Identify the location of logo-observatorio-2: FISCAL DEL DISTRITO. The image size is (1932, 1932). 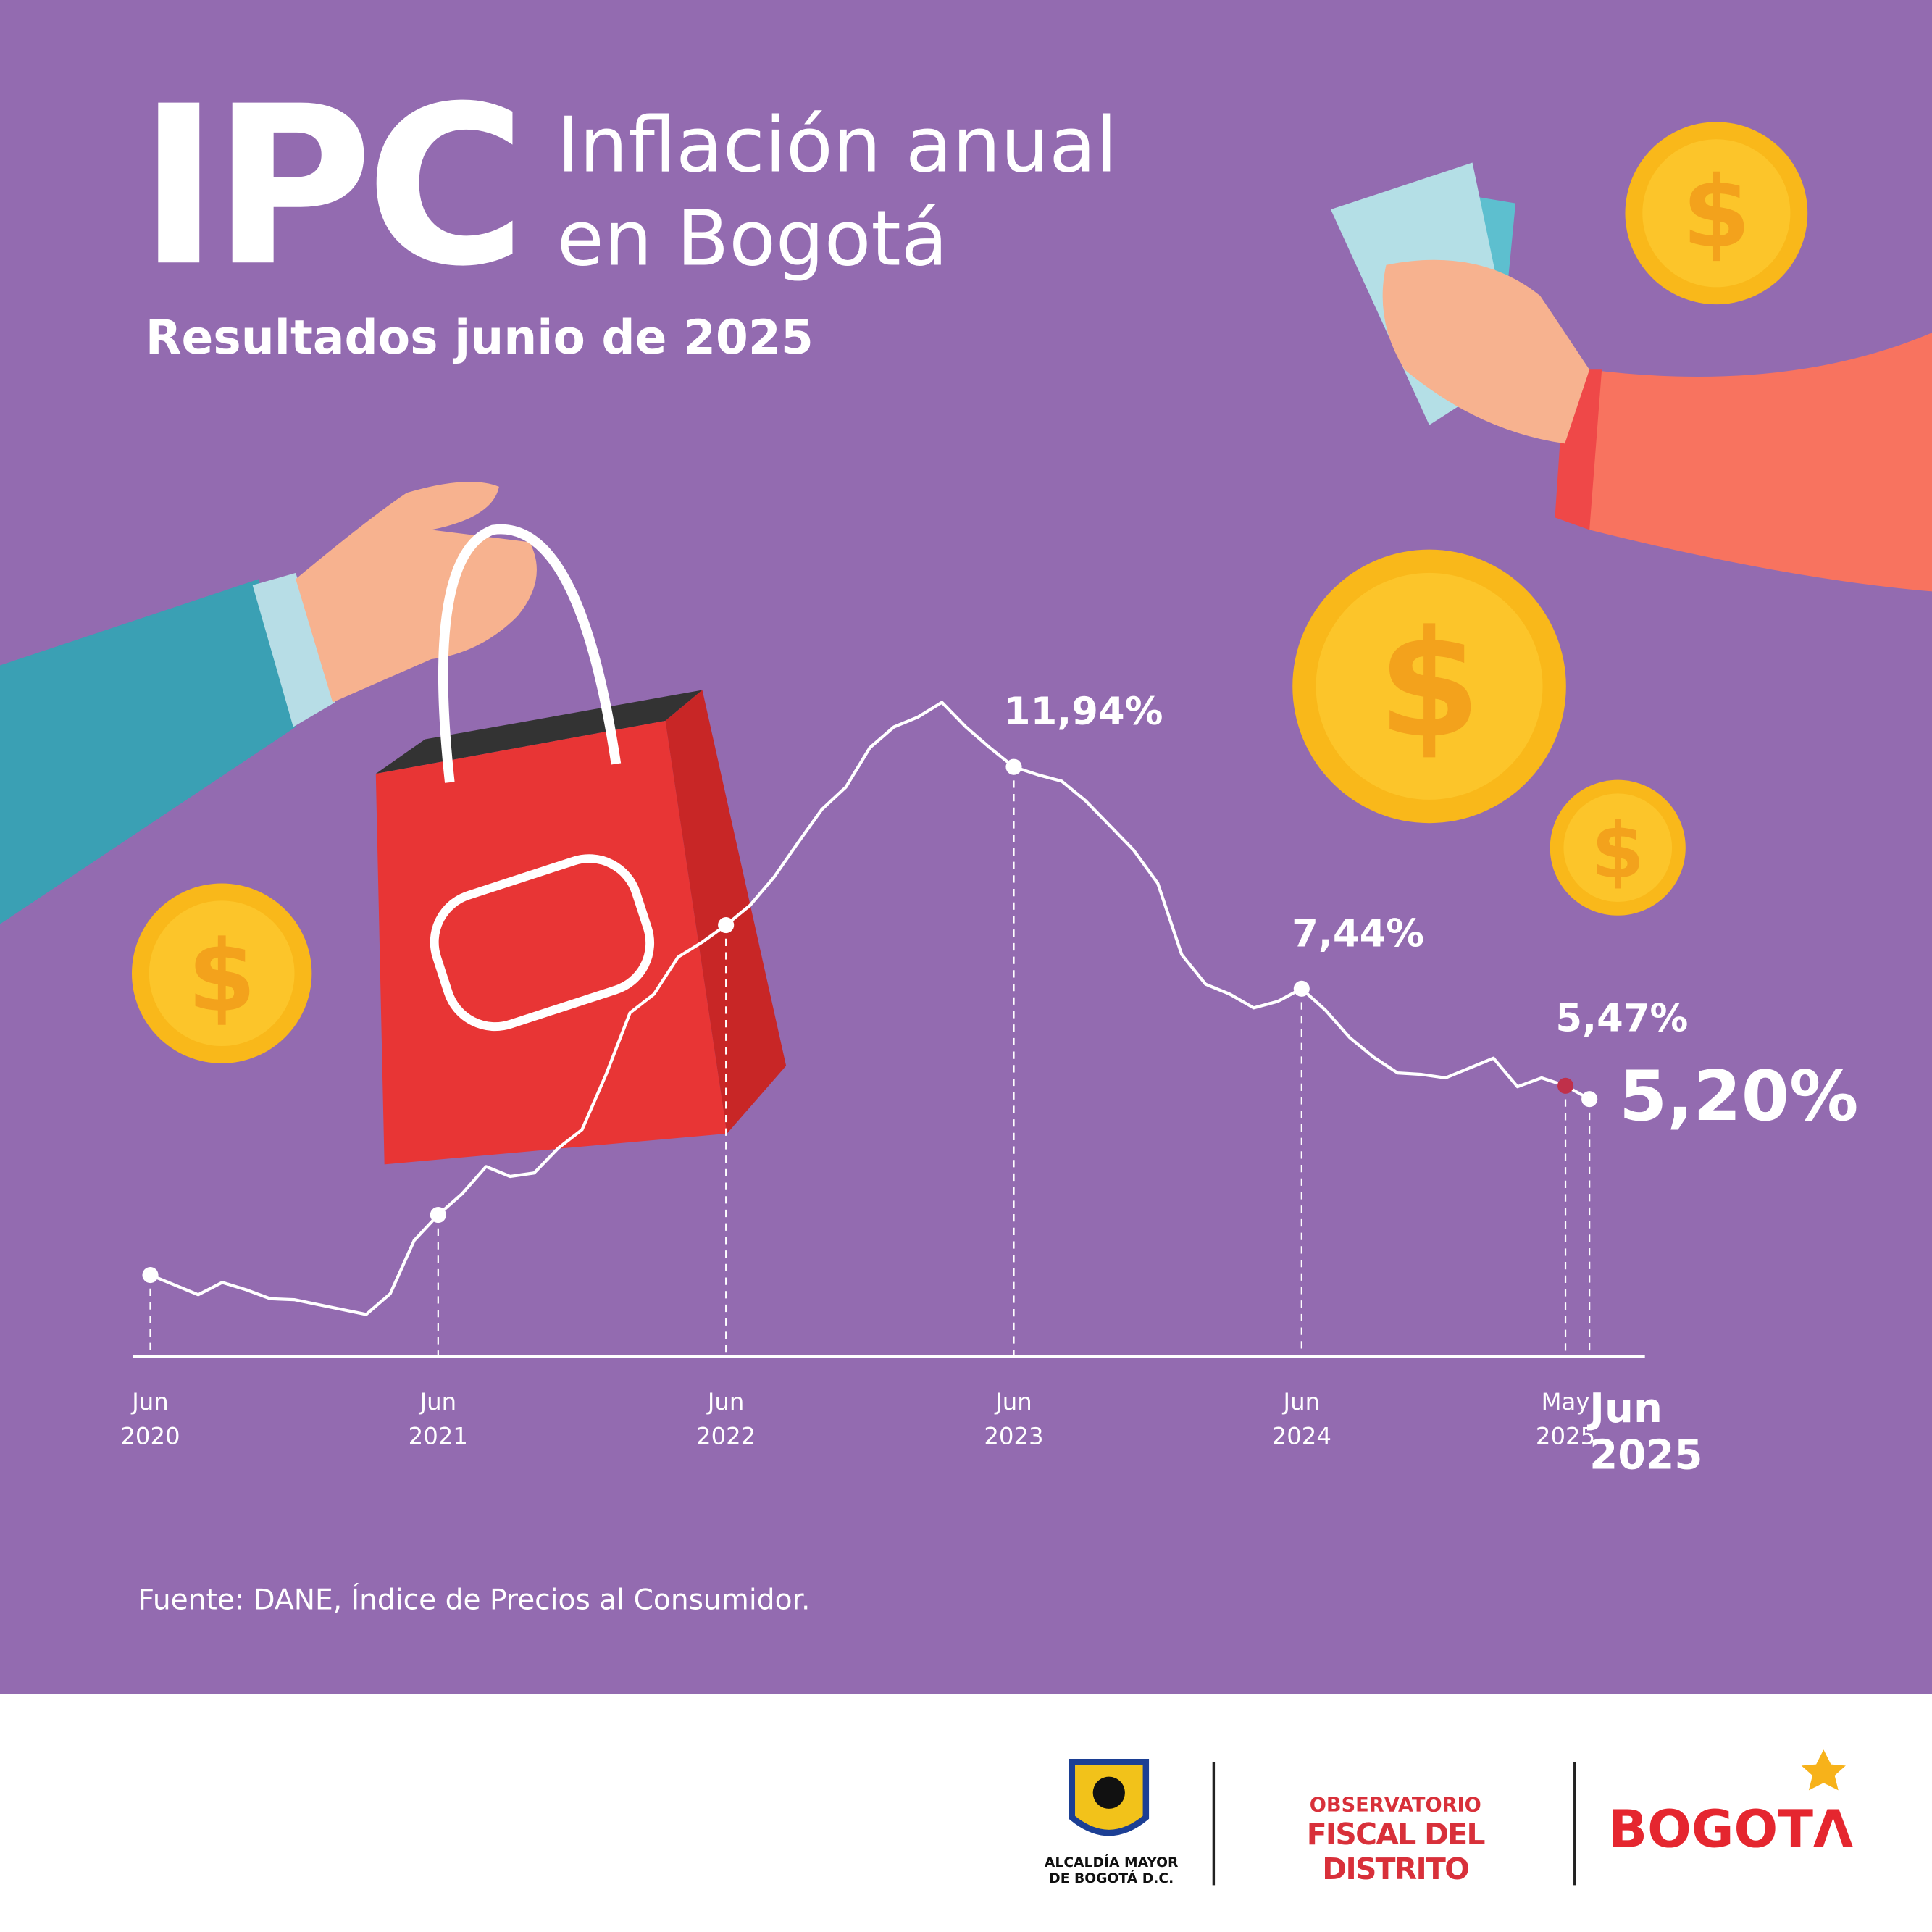
(1396, 1852).